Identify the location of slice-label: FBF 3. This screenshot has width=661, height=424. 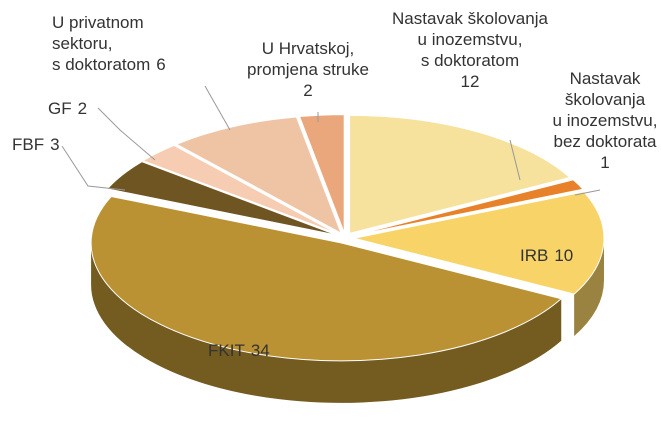
(42, 144).